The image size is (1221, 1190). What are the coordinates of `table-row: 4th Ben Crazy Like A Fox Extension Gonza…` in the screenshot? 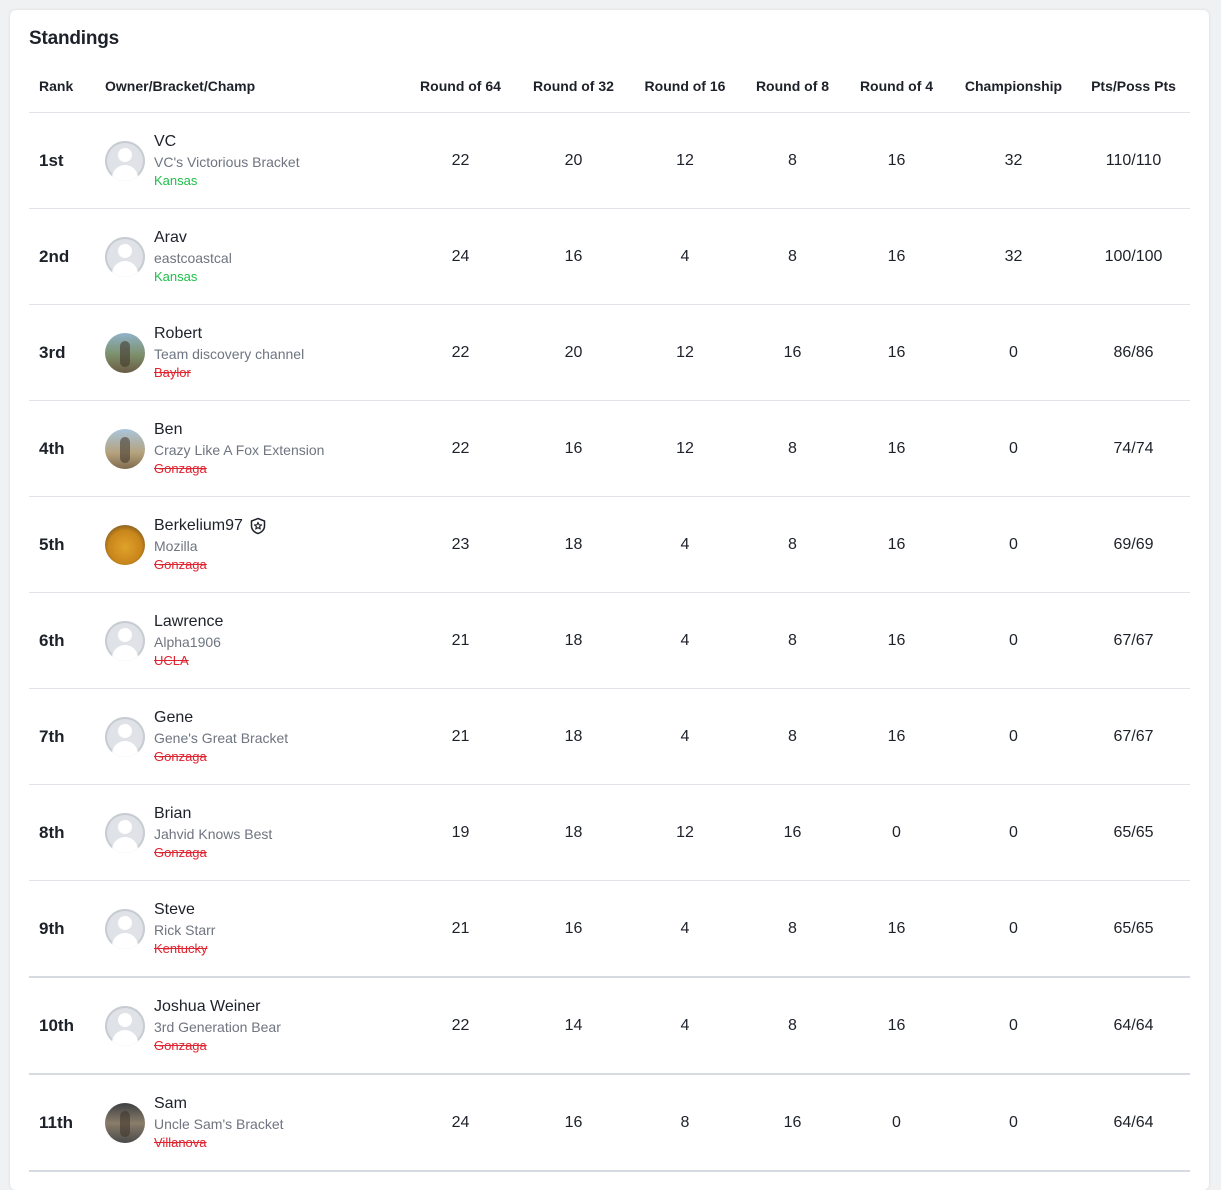 It's located at (609, 448).